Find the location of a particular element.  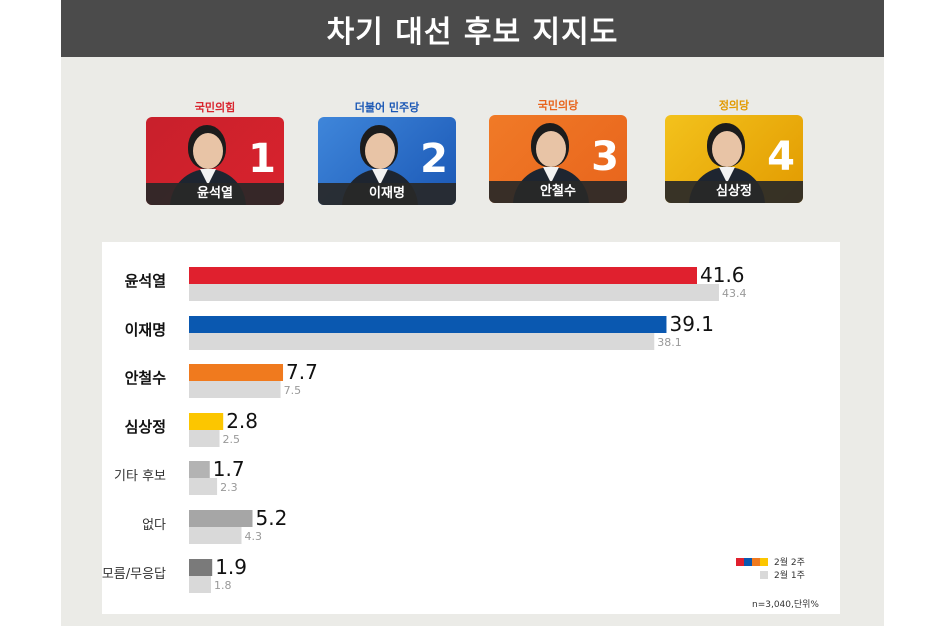

party-label: 국민의힘 is located at coordinates (215, 107).